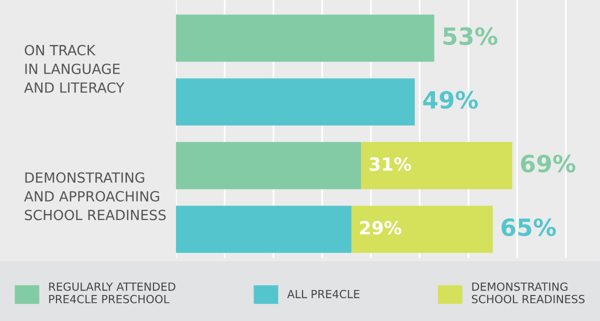  What do you see at coordinates (450, 99) in the screenshot?
I see `total-label: 49%` at bounding box center [450, 99].